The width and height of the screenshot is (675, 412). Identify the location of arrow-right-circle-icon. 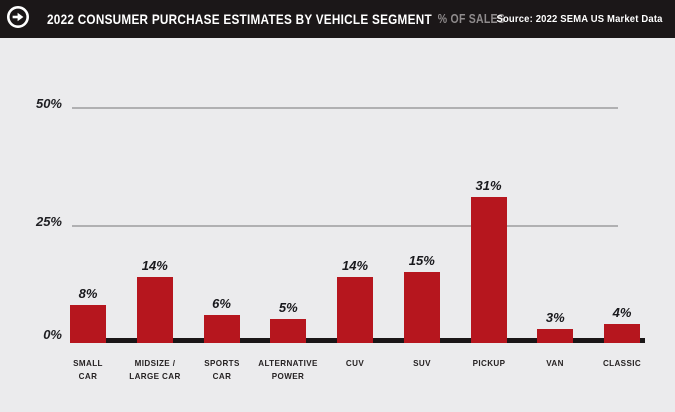
(18, 19).